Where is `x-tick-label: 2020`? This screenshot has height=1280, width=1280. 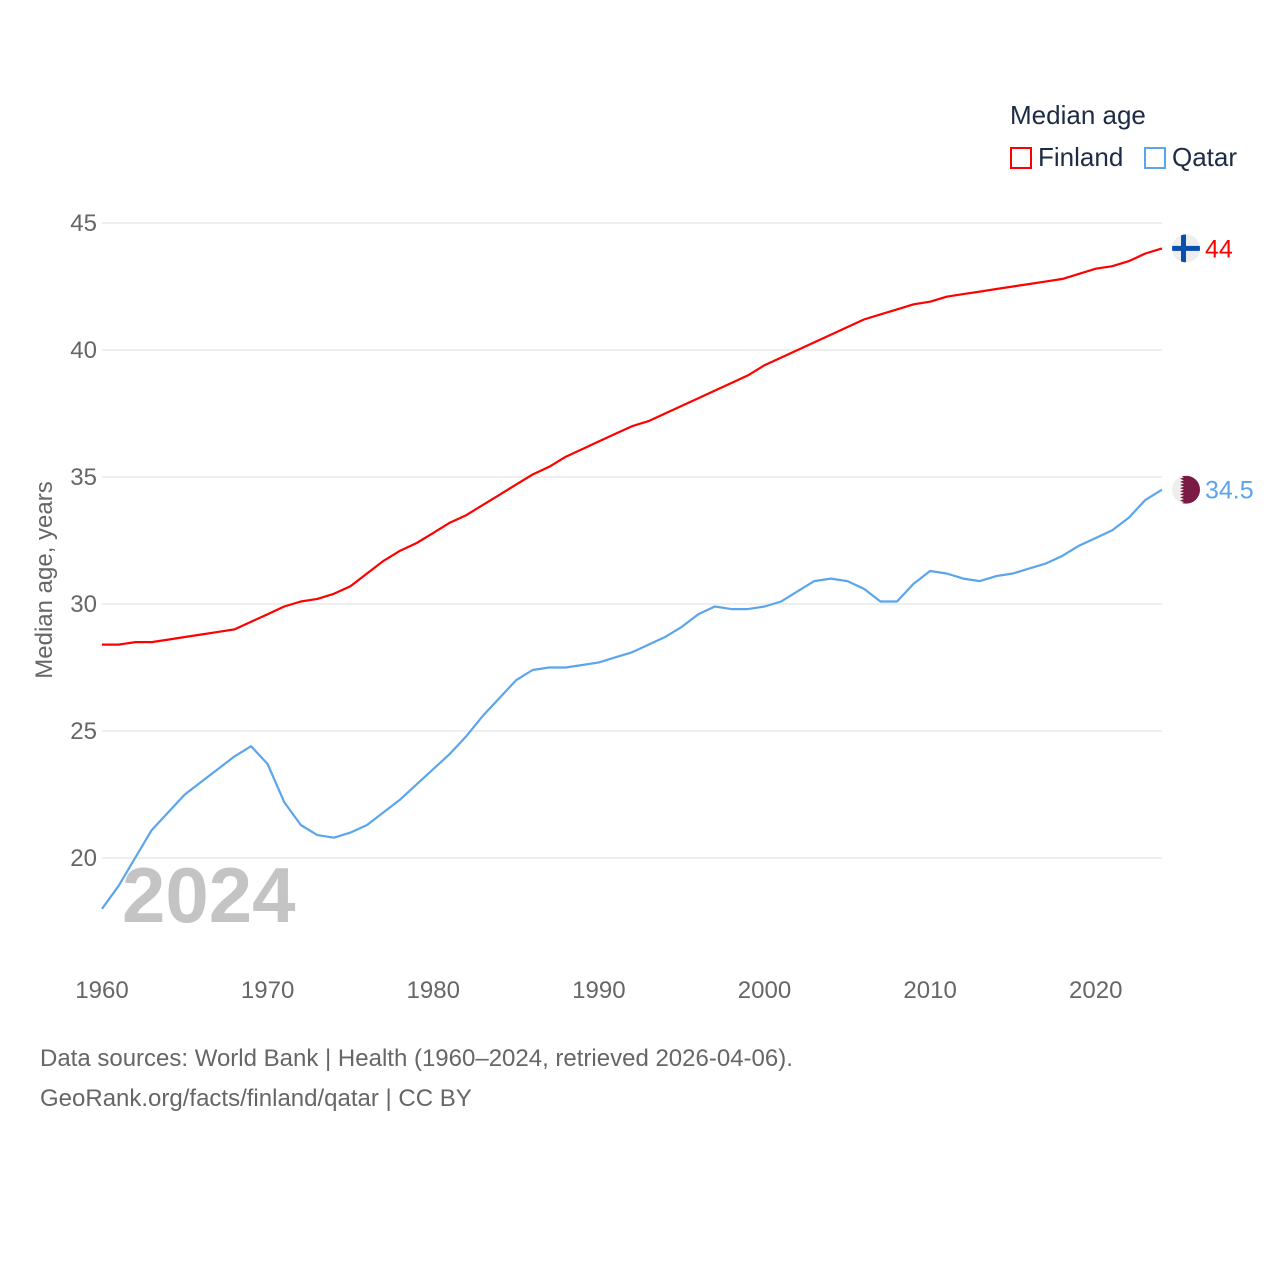
x-tick-label: 2020 is located at coordinates (1095, 990).